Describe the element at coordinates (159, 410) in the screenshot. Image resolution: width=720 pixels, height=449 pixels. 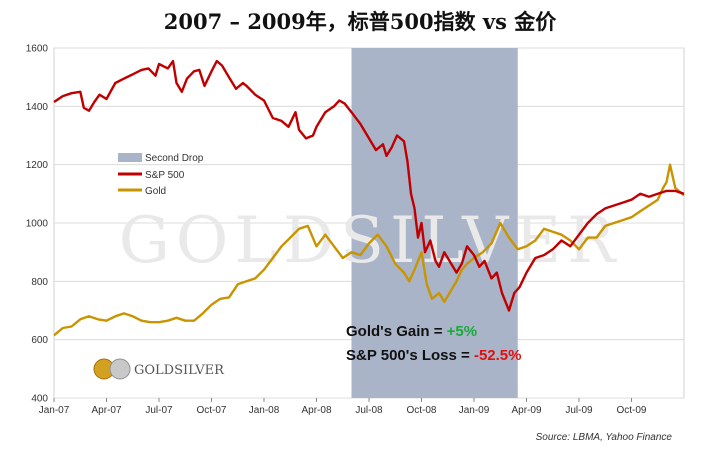
I see `x-tick-label: Jul-07` at that location.